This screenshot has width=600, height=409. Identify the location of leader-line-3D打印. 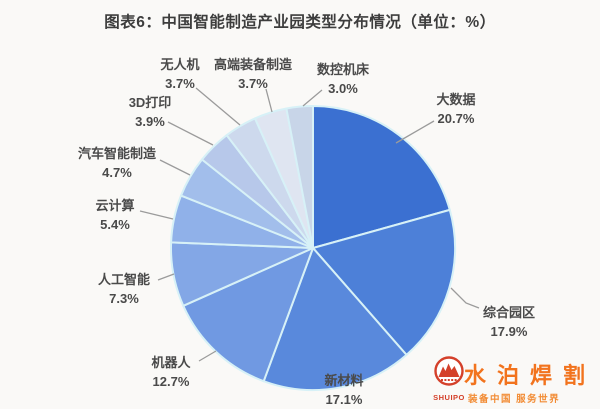
(190, 133).